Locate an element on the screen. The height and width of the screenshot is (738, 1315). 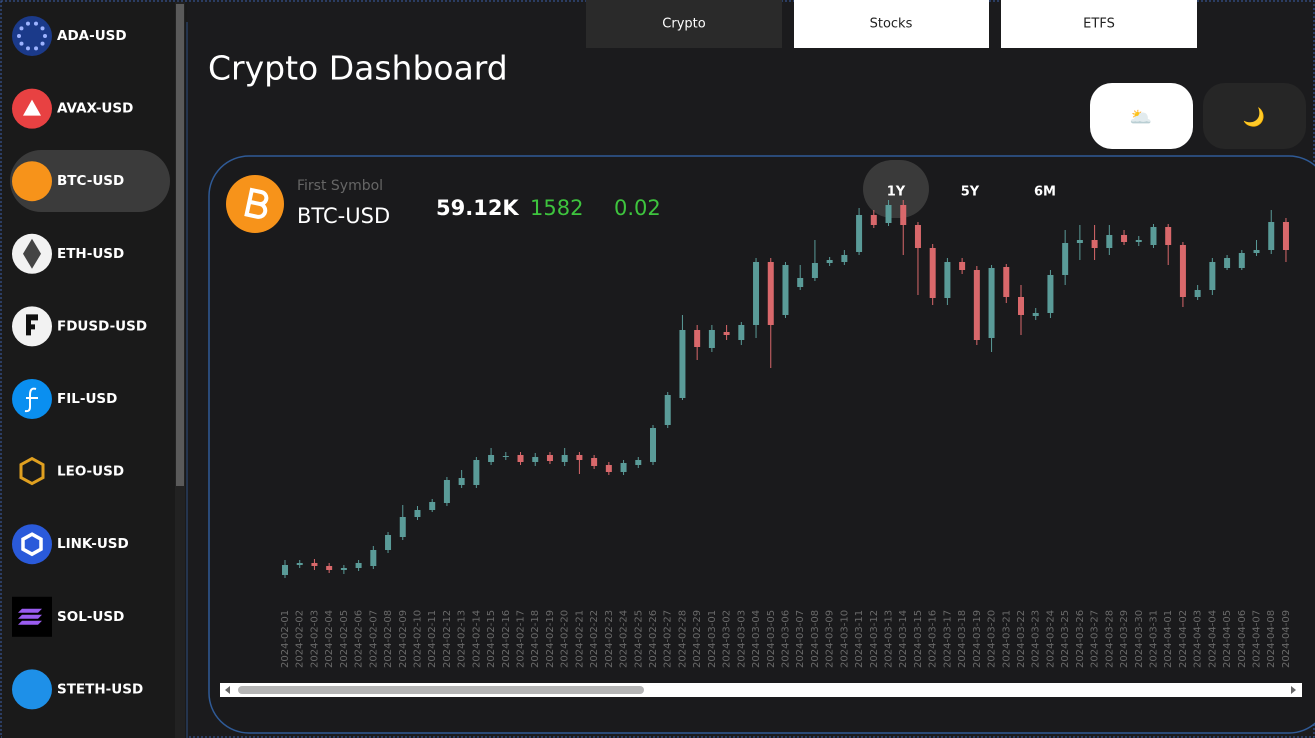
x-tick-label: 2024-02-15 is located at coordinates (491, 639).